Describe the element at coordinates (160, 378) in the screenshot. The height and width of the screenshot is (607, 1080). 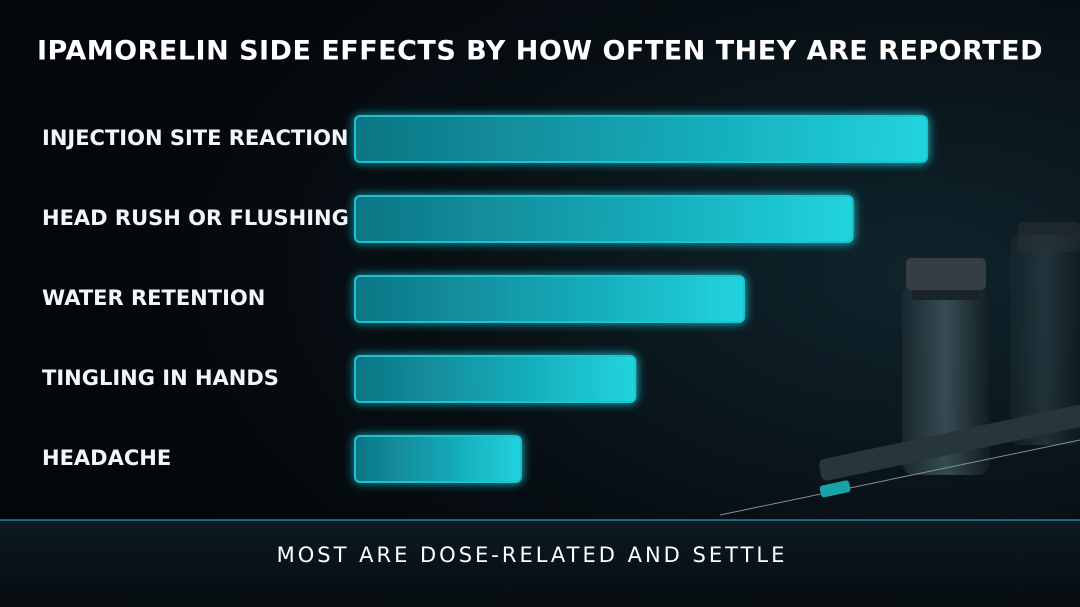
I see `category-label: TINGLING IN HANDS` at that location.